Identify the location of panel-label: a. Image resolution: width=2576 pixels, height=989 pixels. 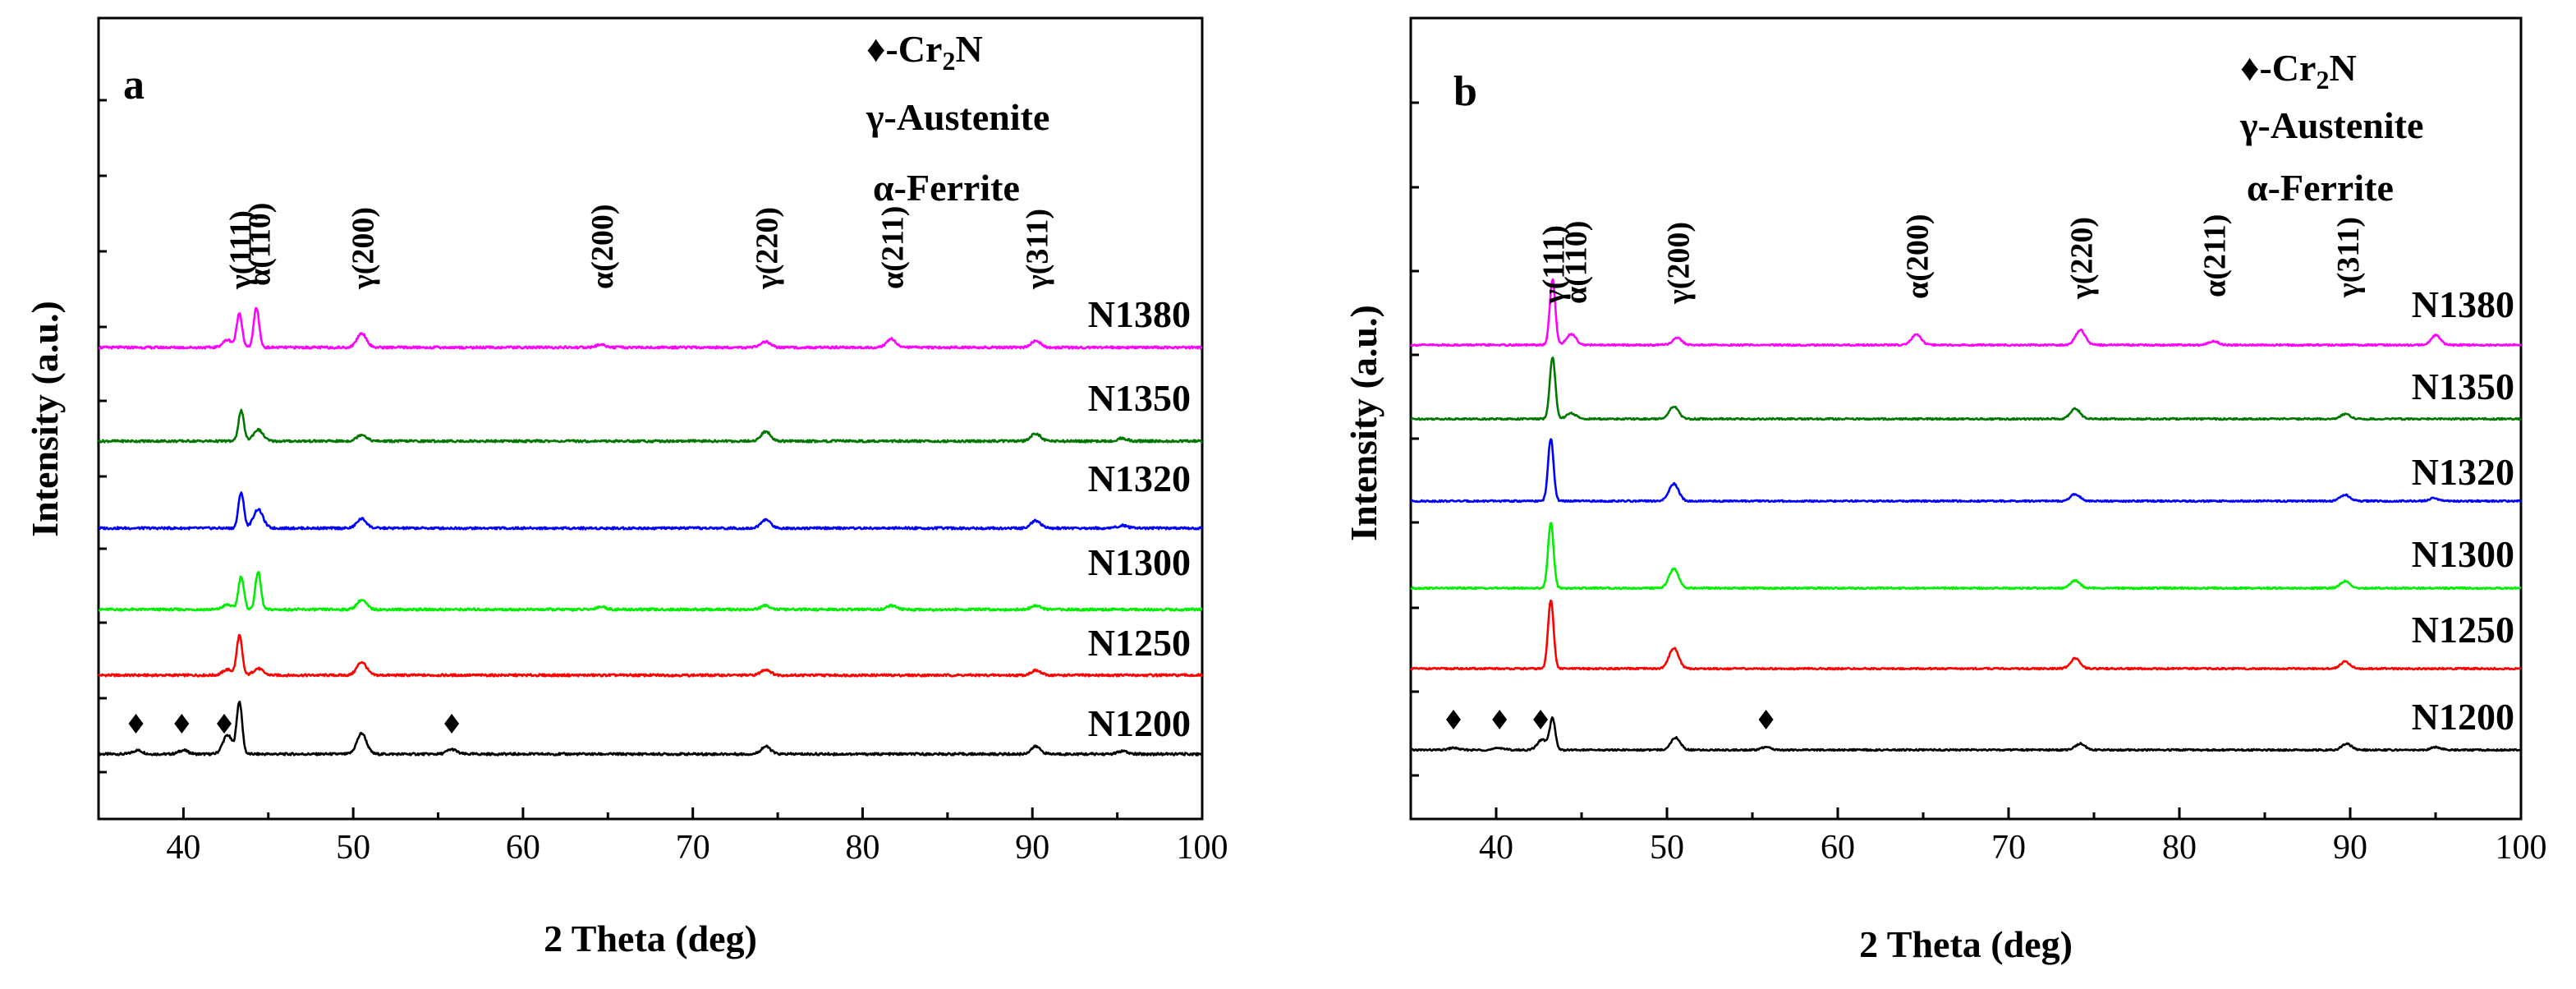
(134, 85).